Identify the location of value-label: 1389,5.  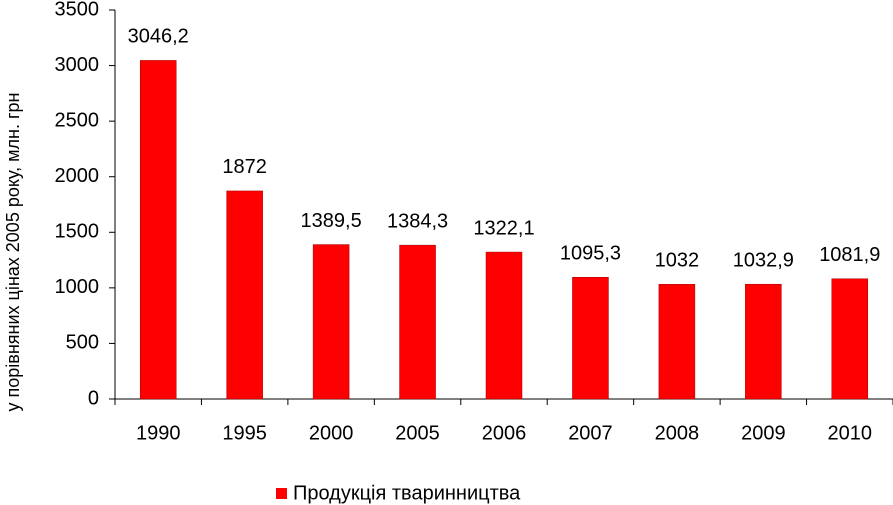
(331, 221).